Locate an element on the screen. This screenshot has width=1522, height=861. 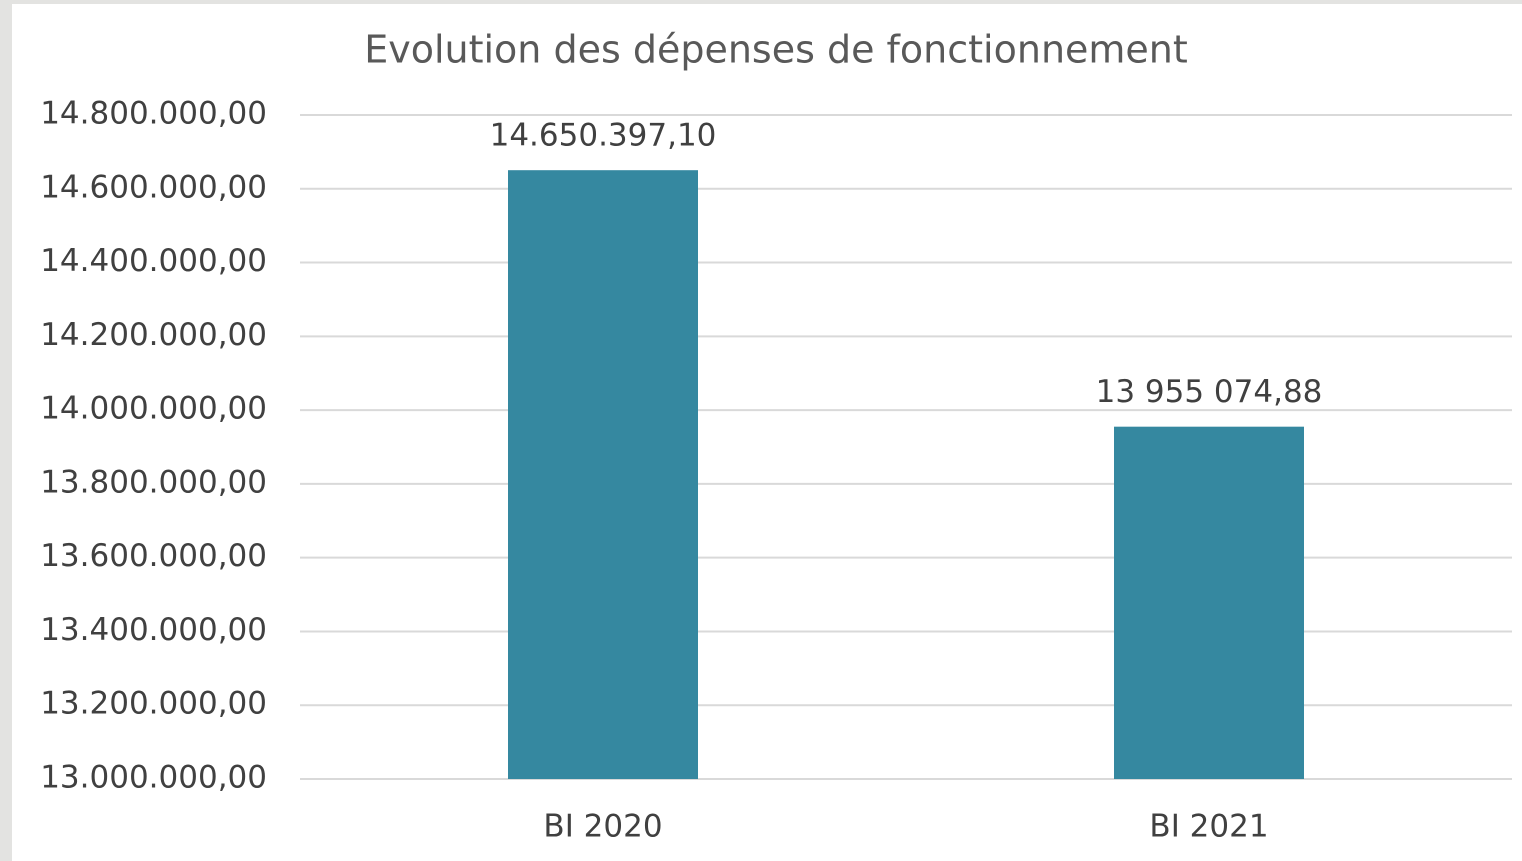
y-tick-label: 13.600.000,00 is located at coordinates (153, 556).